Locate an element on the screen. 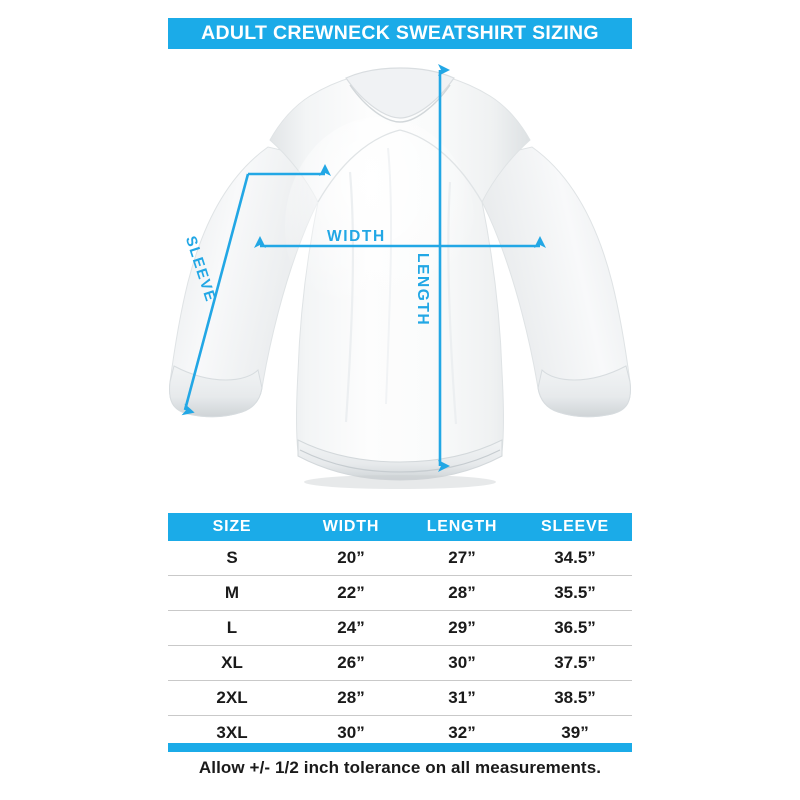 Image resolution: width=800 pixels, height=800 pixels. table-row: S 20” 27” 34.5” is located at coordinates (400, 558).